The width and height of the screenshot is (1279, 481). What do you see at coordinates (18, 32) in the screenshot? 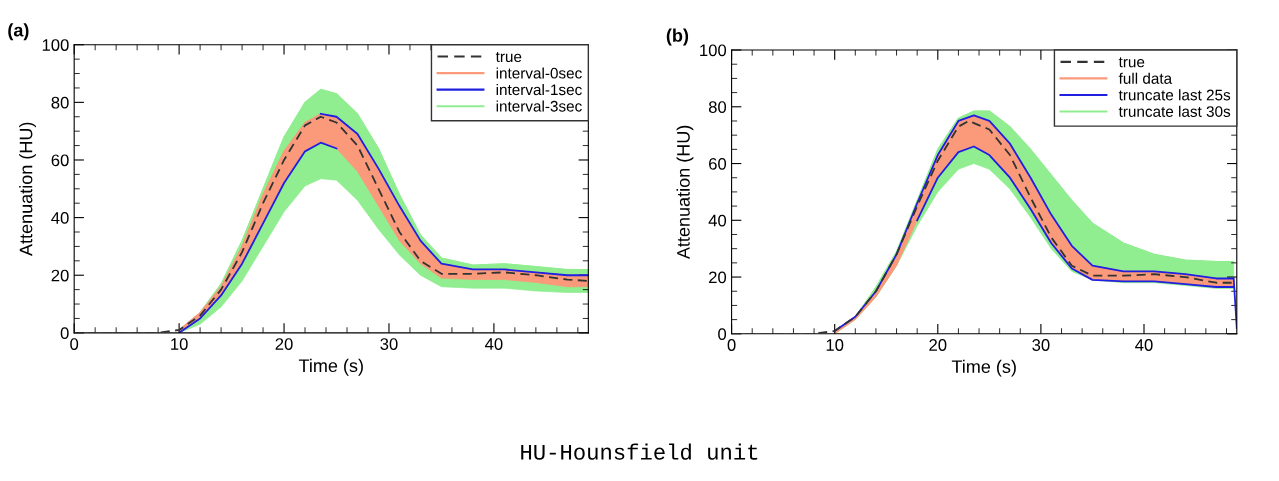
I see `chart-title: (a)` at bounding box center [18, 32].